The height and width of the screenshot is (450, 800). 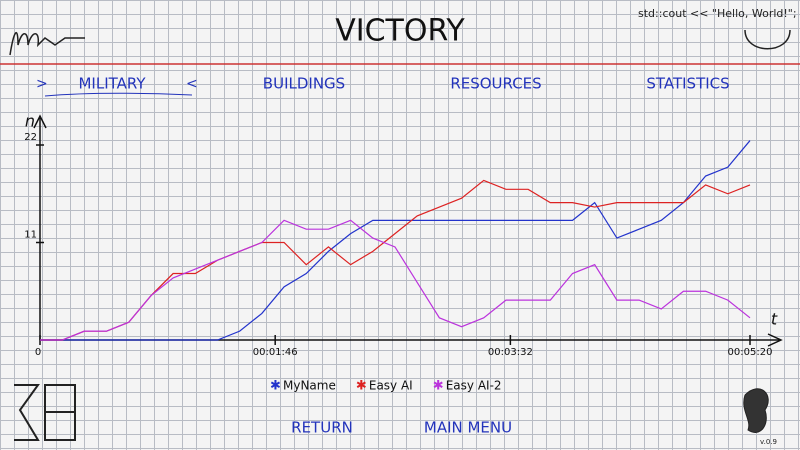 What do you see at coordinates (391, 386) in the screenshot?
I see `legend-label: Easy AI` at bounding box center [391, 386].